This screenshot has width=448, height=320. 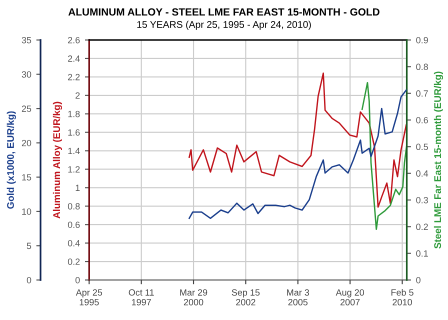 What do you see at coordinates (57, 160) in the screenshot?
I see `y-axis-title: Aluminum Alloy (EUR/kg)` at bounding box center [57, 160].